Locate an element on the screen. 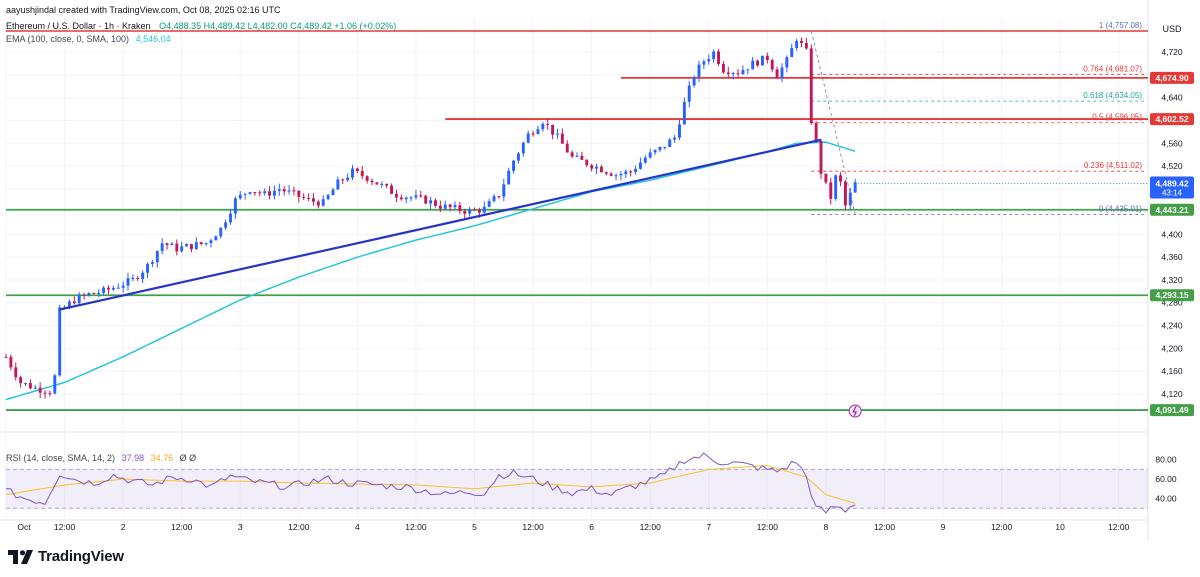 This screenshot has width=1200, height=577. time-tick-label: 2 is located at coordinates (123, 527).